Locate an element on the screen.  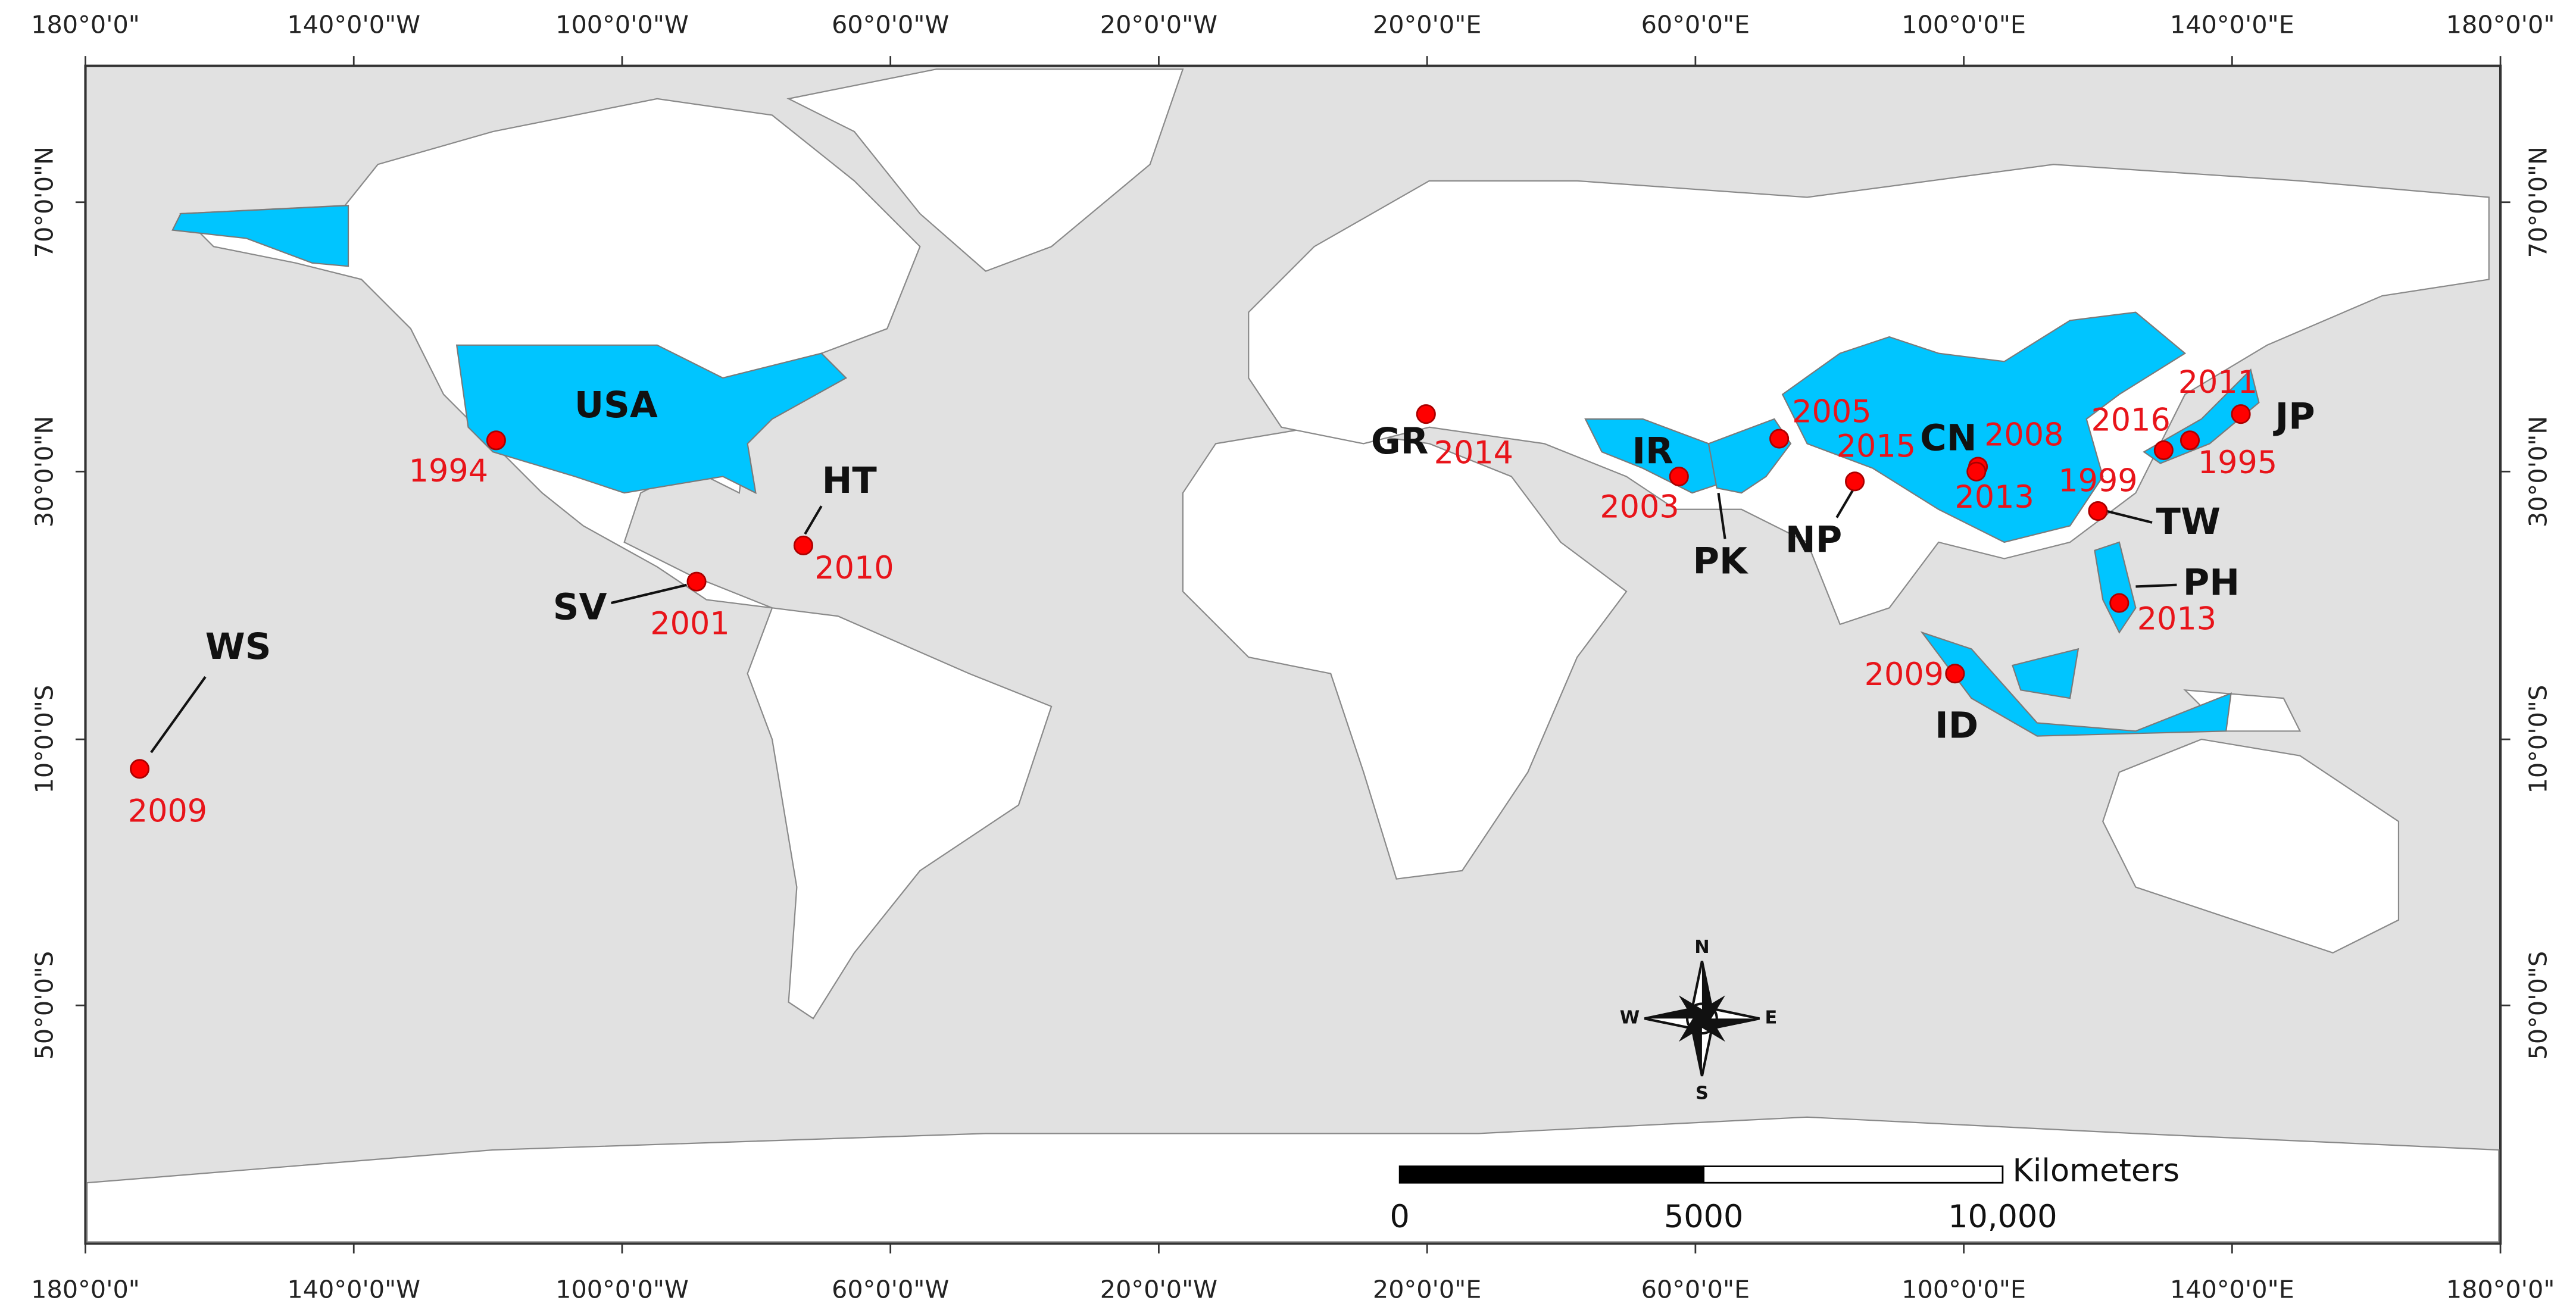
axis-label-left: 30°0'0"N is located at coordinates (44, 471).